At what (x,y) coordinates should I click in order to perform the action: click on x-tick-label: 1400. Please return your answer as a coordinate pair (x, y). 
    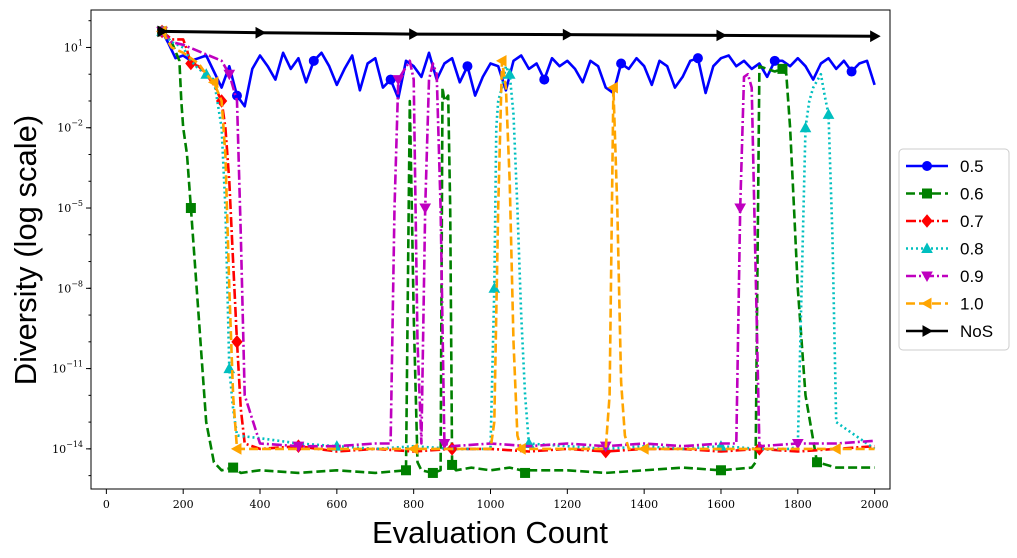
    Looking at the image, I should click on (644, 504).